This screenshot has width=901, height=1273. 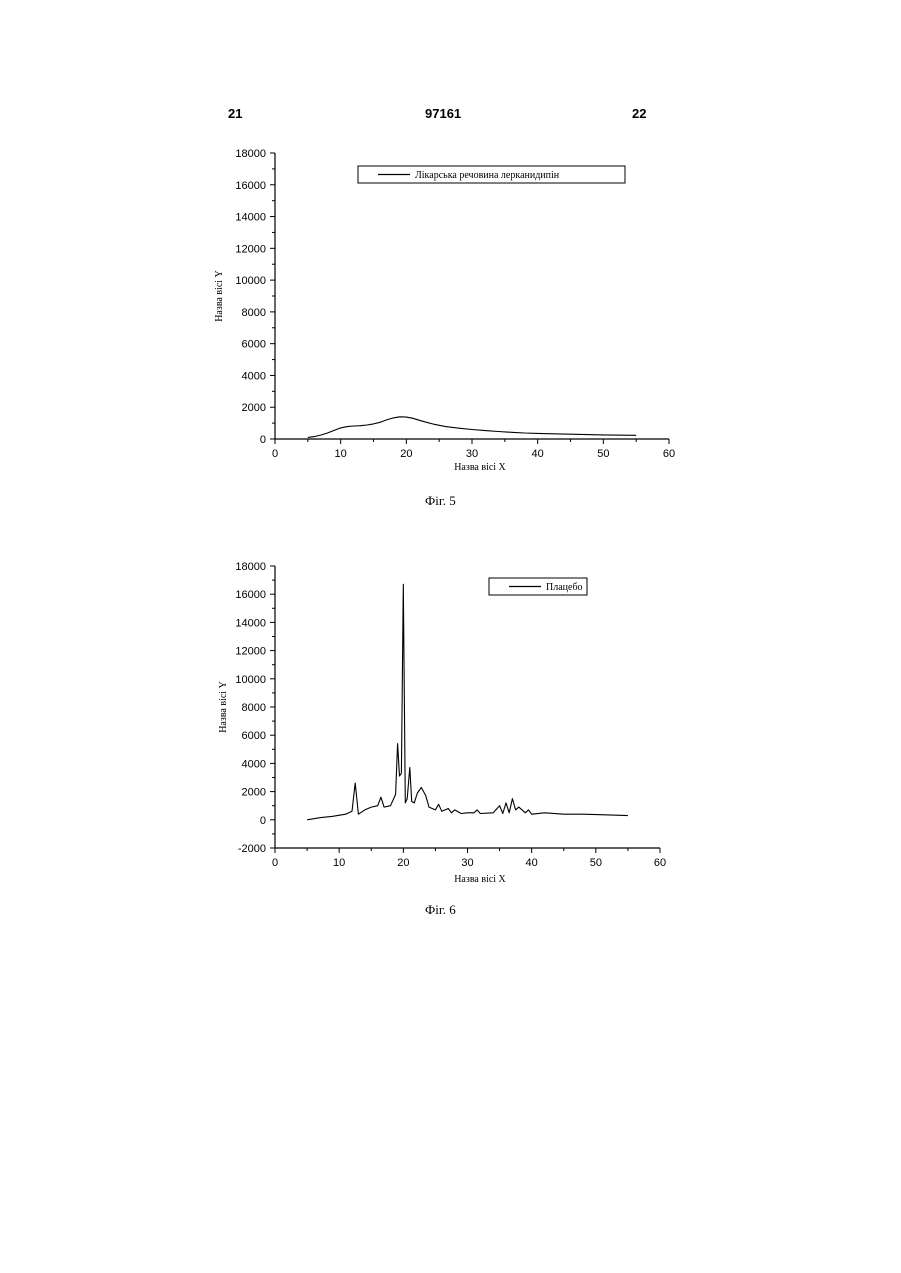 I want to click on figure-6-caption: Фіг. 6, so click(x=440, y=910).